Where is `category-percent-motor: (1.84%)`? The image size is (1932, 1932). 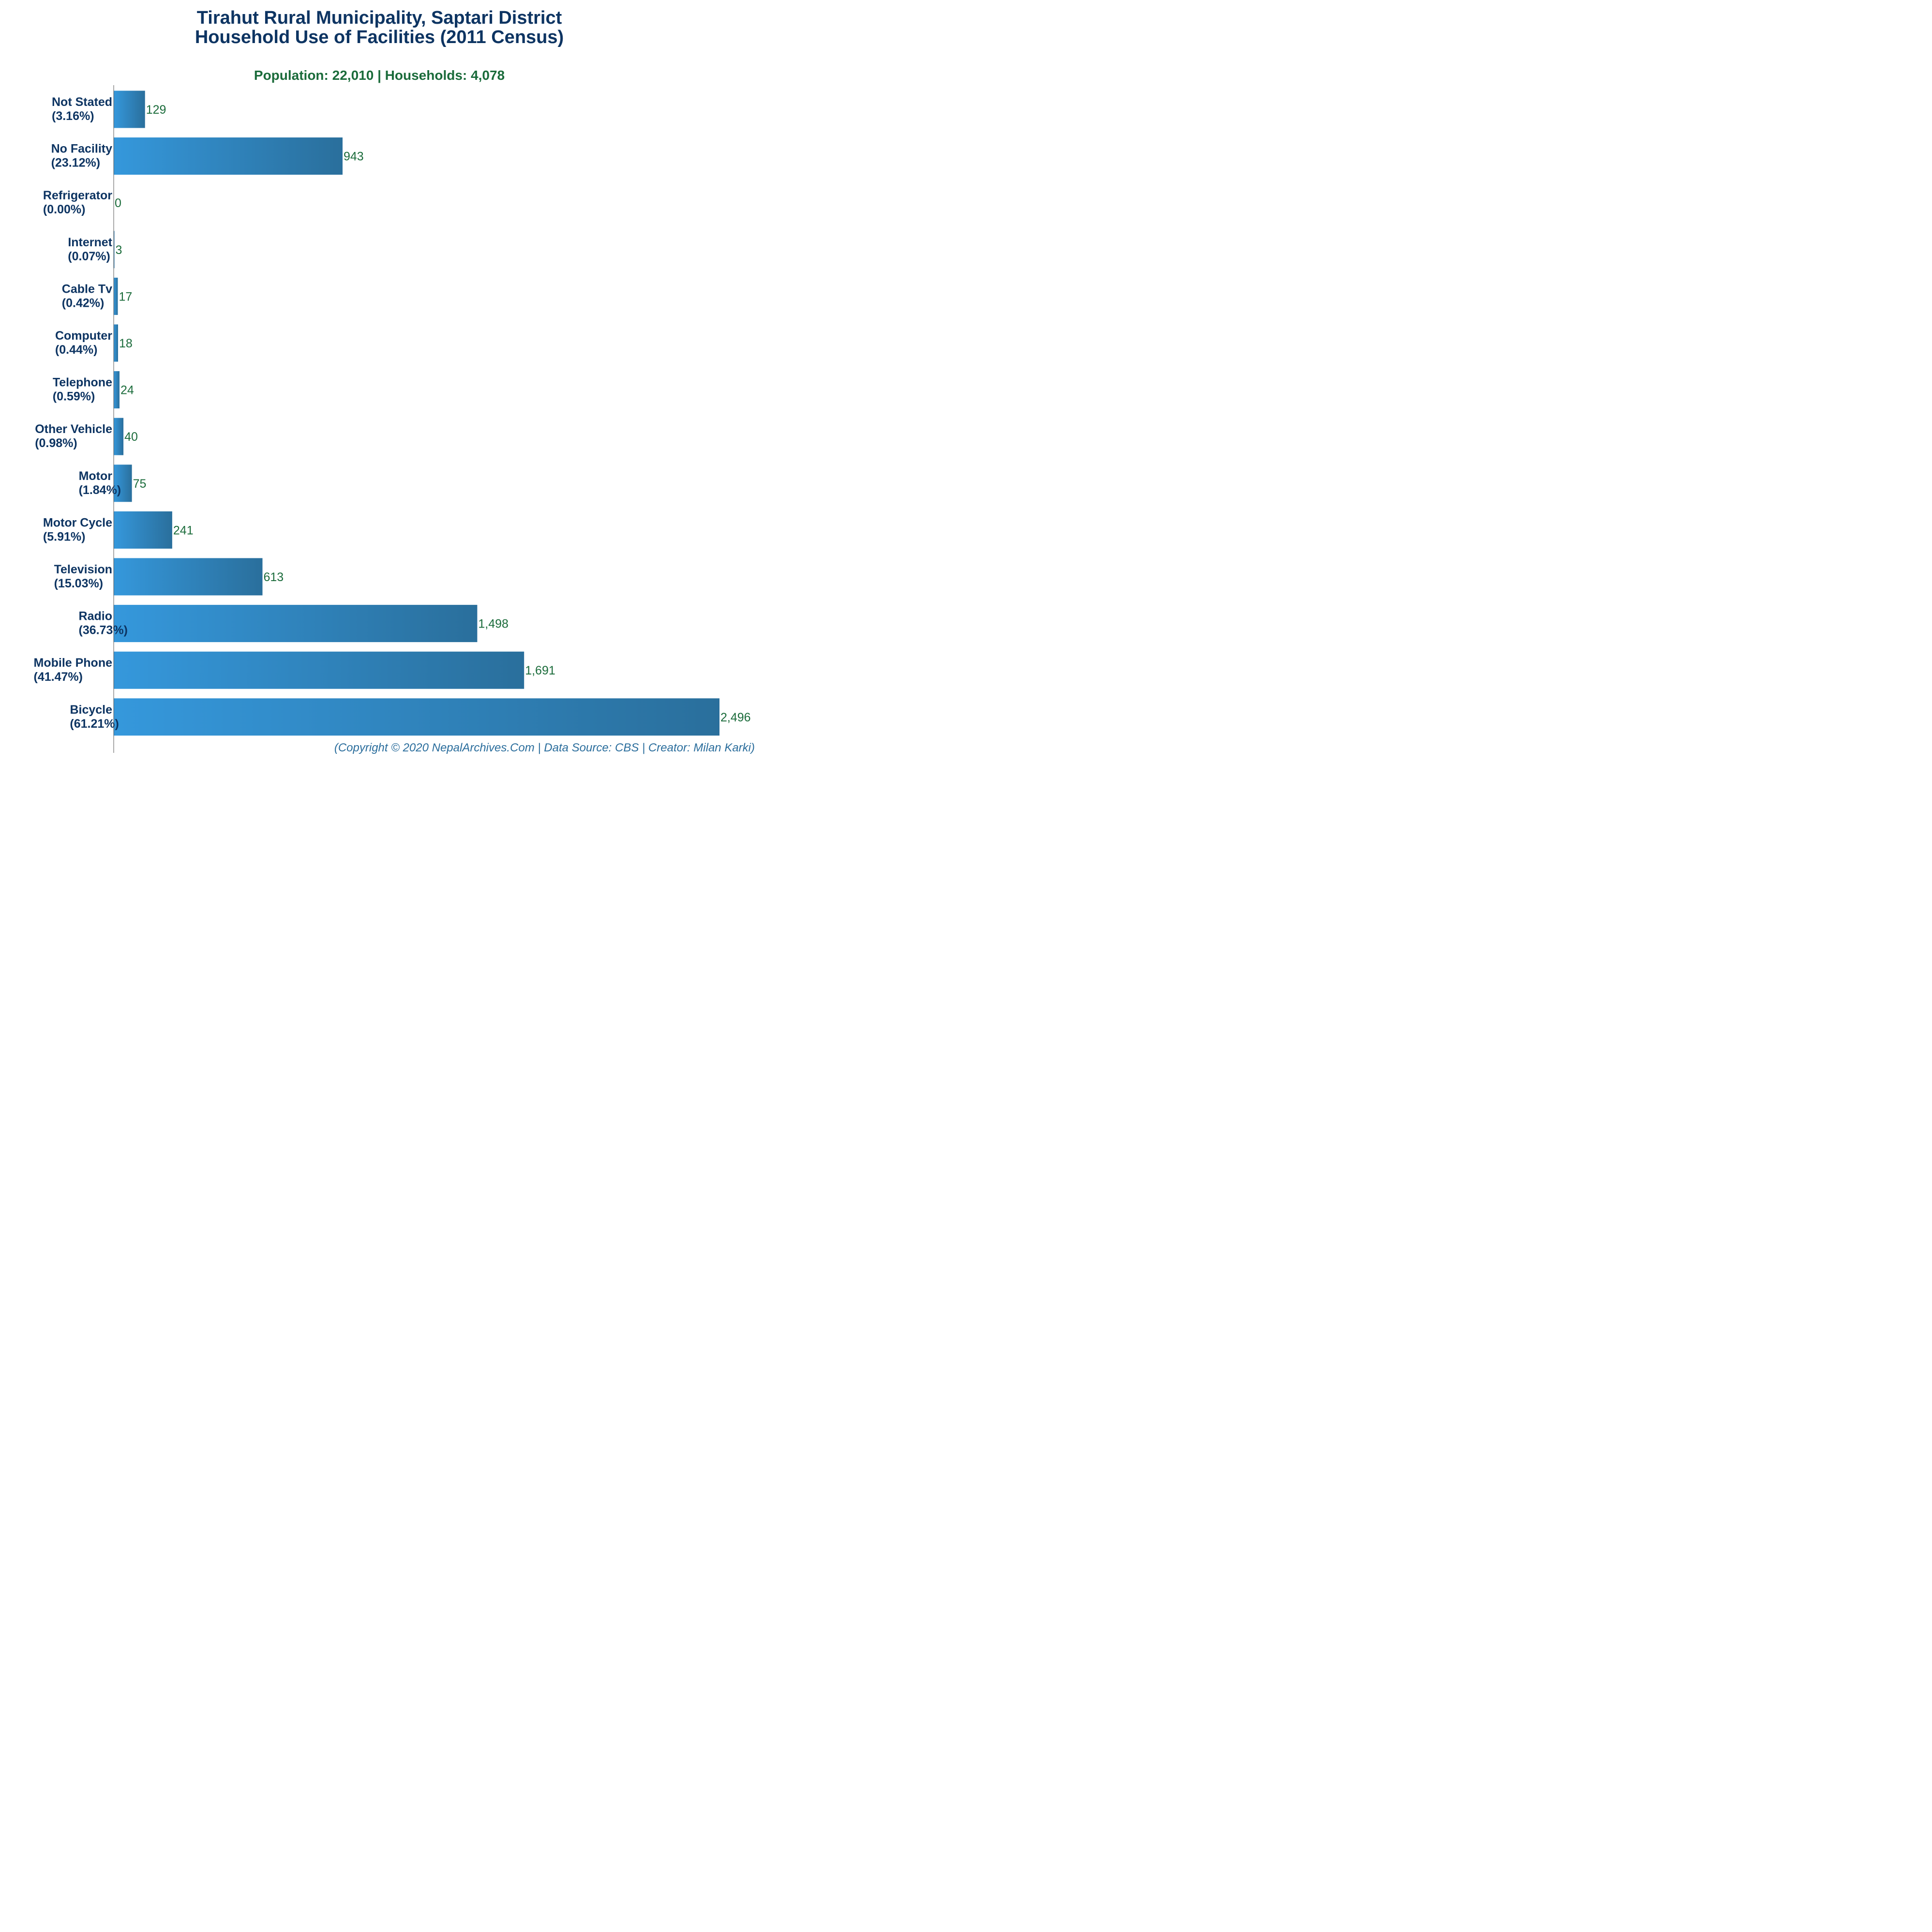 category-percent-motor: (1.84%) is located at coordinates (100, 490).